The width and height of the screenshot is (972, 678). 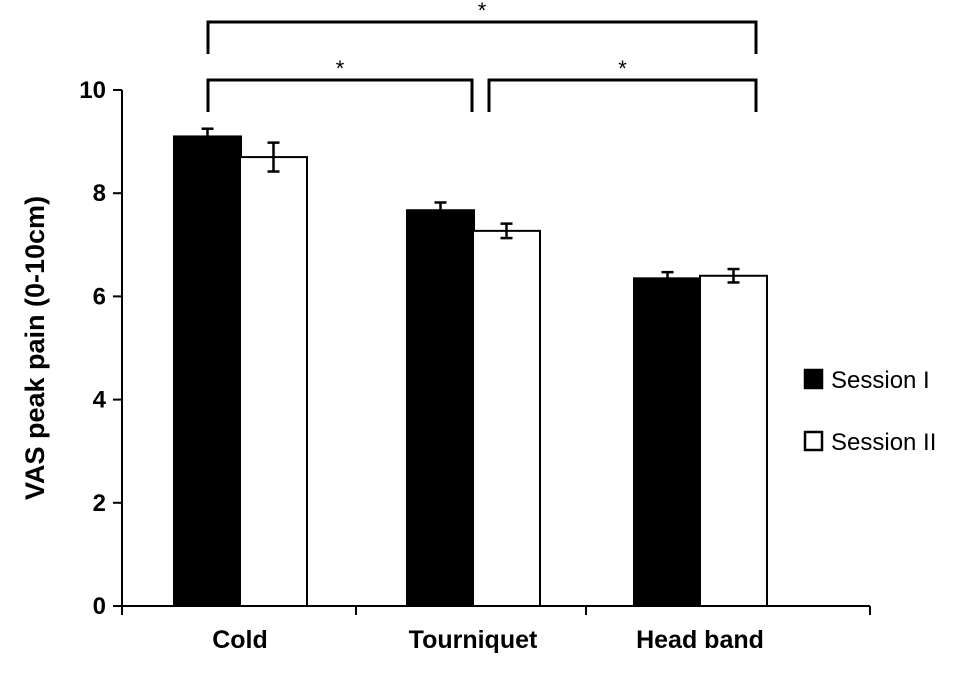 What do you see at coordinates (92, 90) in the screenshot?
I see `y-tick-label: 10` at bounding box center [92, 90].